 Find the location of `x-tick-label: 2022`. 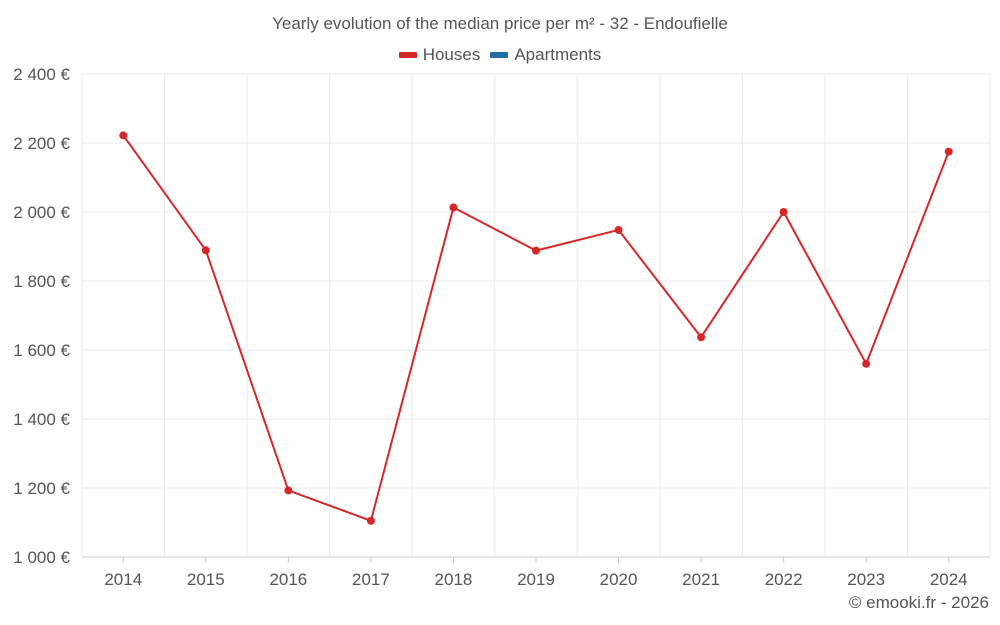

x-tick-label: 2022 is located at coordinates (784, 579).